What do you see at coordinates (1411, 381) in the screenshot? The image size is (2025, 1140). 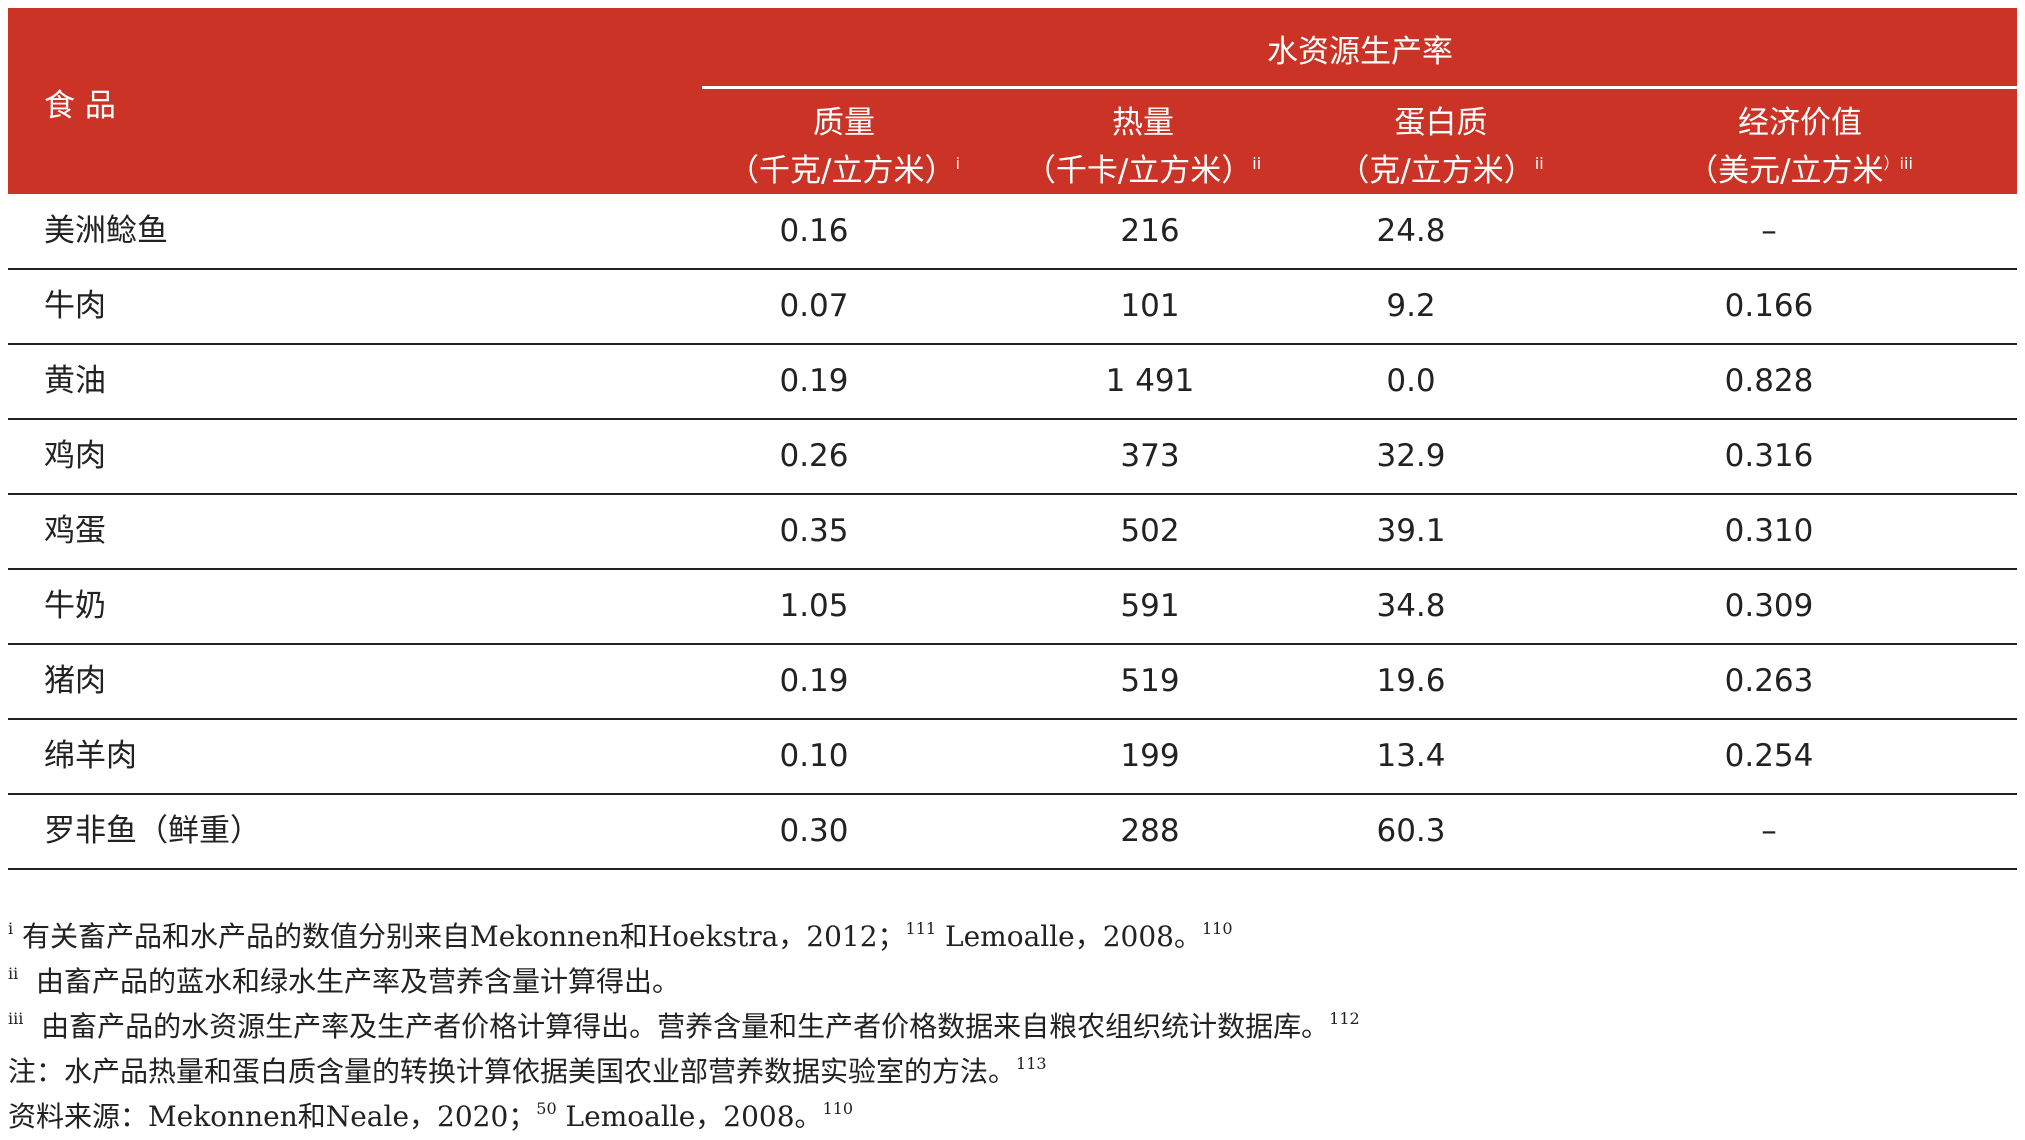 I see `value-cell: 0.0` at bounding box center [1411, 381].